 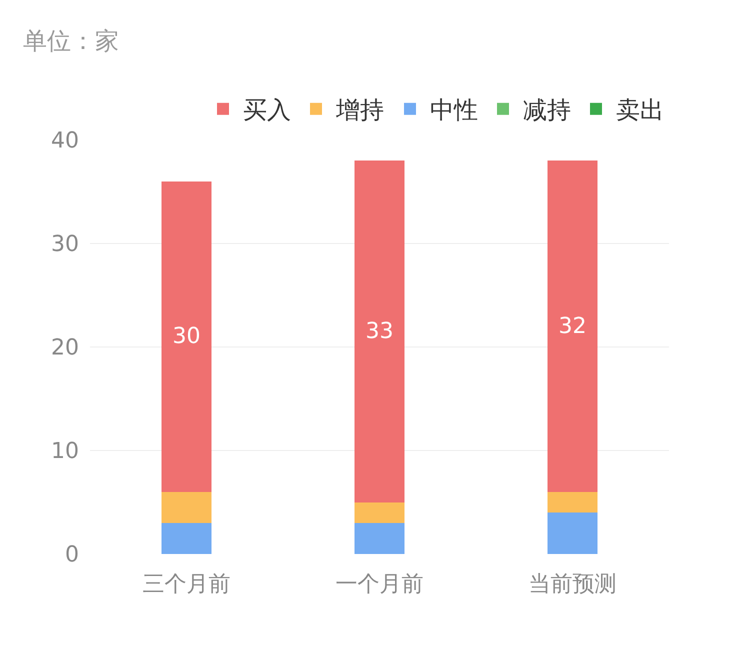 I want to click on x-tick-label: 三个月前, so click(x=186, y=584).